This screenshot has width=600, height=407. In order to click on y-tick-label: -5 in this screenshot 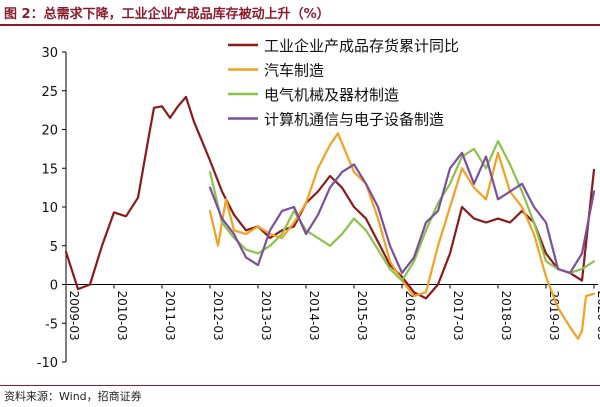, I will do `click(51, 324)`.